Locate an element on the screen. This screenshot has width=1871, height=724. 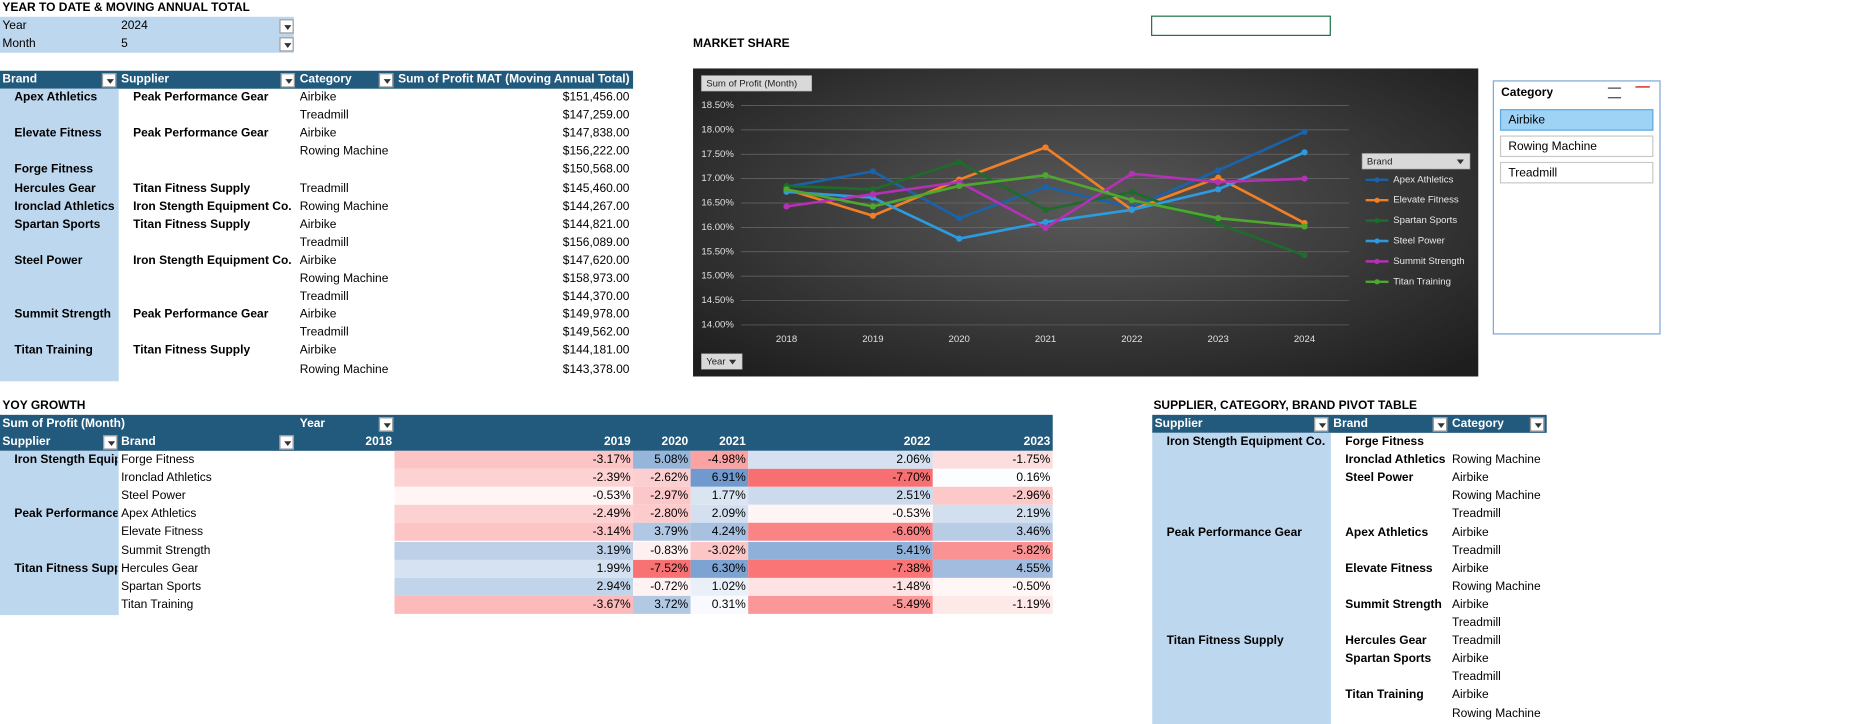
year-header: 2022 is located at coordinates (917, 442).